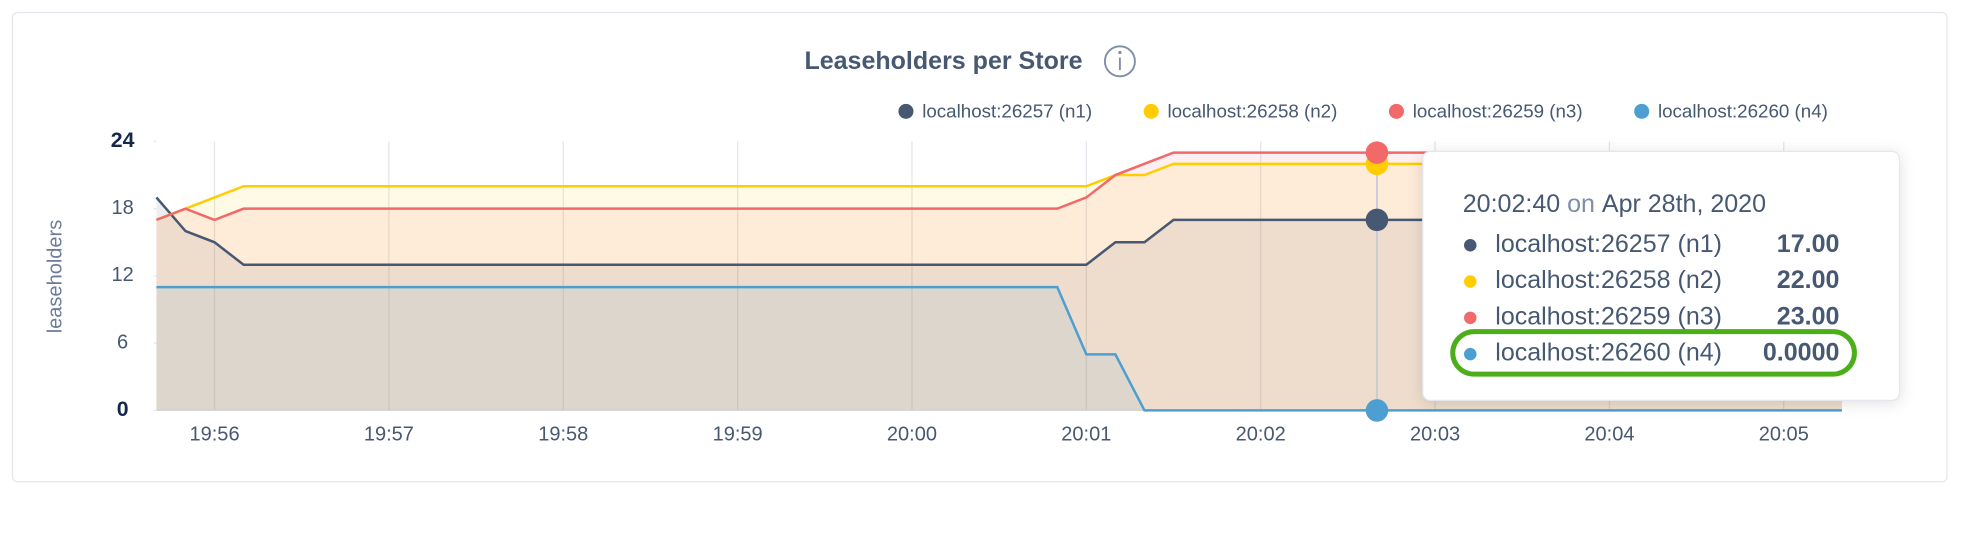 Image resolution: width=1962 pixels, height=539 pixels. Describe the element at coordinates (943, 61) in the screenshot. I see `chart-title: Leaseholders per Store` at that location.